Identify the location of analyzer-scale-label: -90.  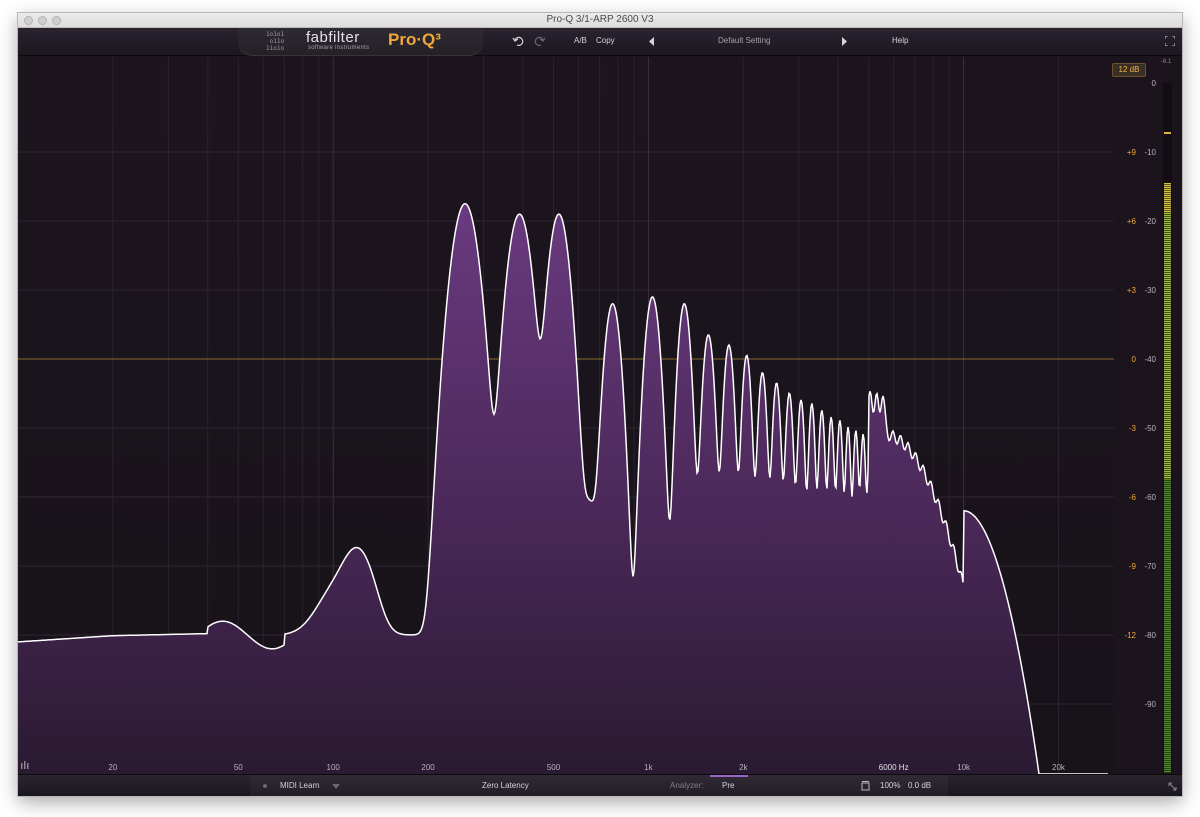
(1150, 704).